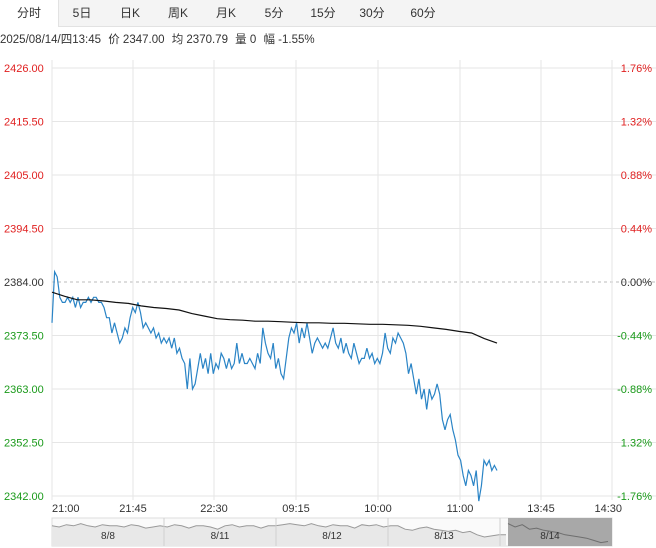 Image resolution: width=656 pixels, height=548 pixels. Describe the element at coordinates (199, 40) in the screenshot. I see `quote-average: 均 2370.79` at that location.